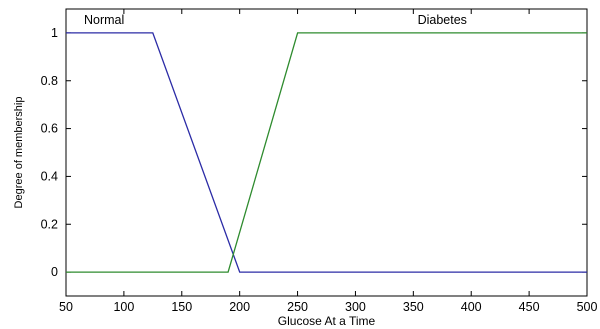 This screenshot has height=329, width=600. What do you see at coordinates (442, 20) in the screenshot?
I see `series-label-diabetes: Diabetes` at bounding box center [442, 20].